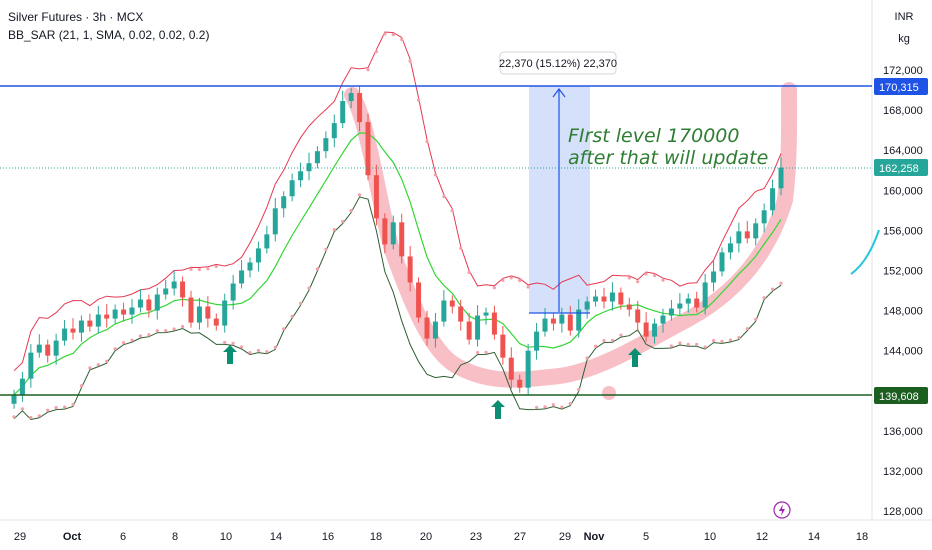 The width and height of the screenshot is (932, 550). I want to click on annotation-line-1: FIrst level 170000, so click(653, 136).